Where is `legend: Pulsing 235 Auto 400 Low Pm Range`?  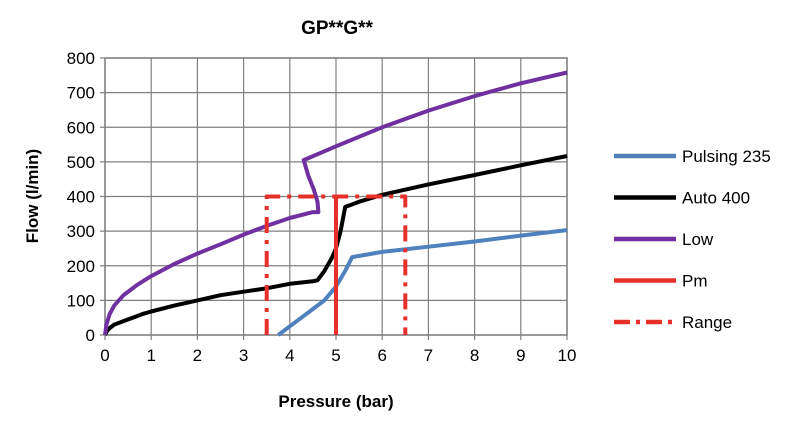
legend: Pulsing 235 Auto 400 Low Pm Range is located at coordinates (692, 239).